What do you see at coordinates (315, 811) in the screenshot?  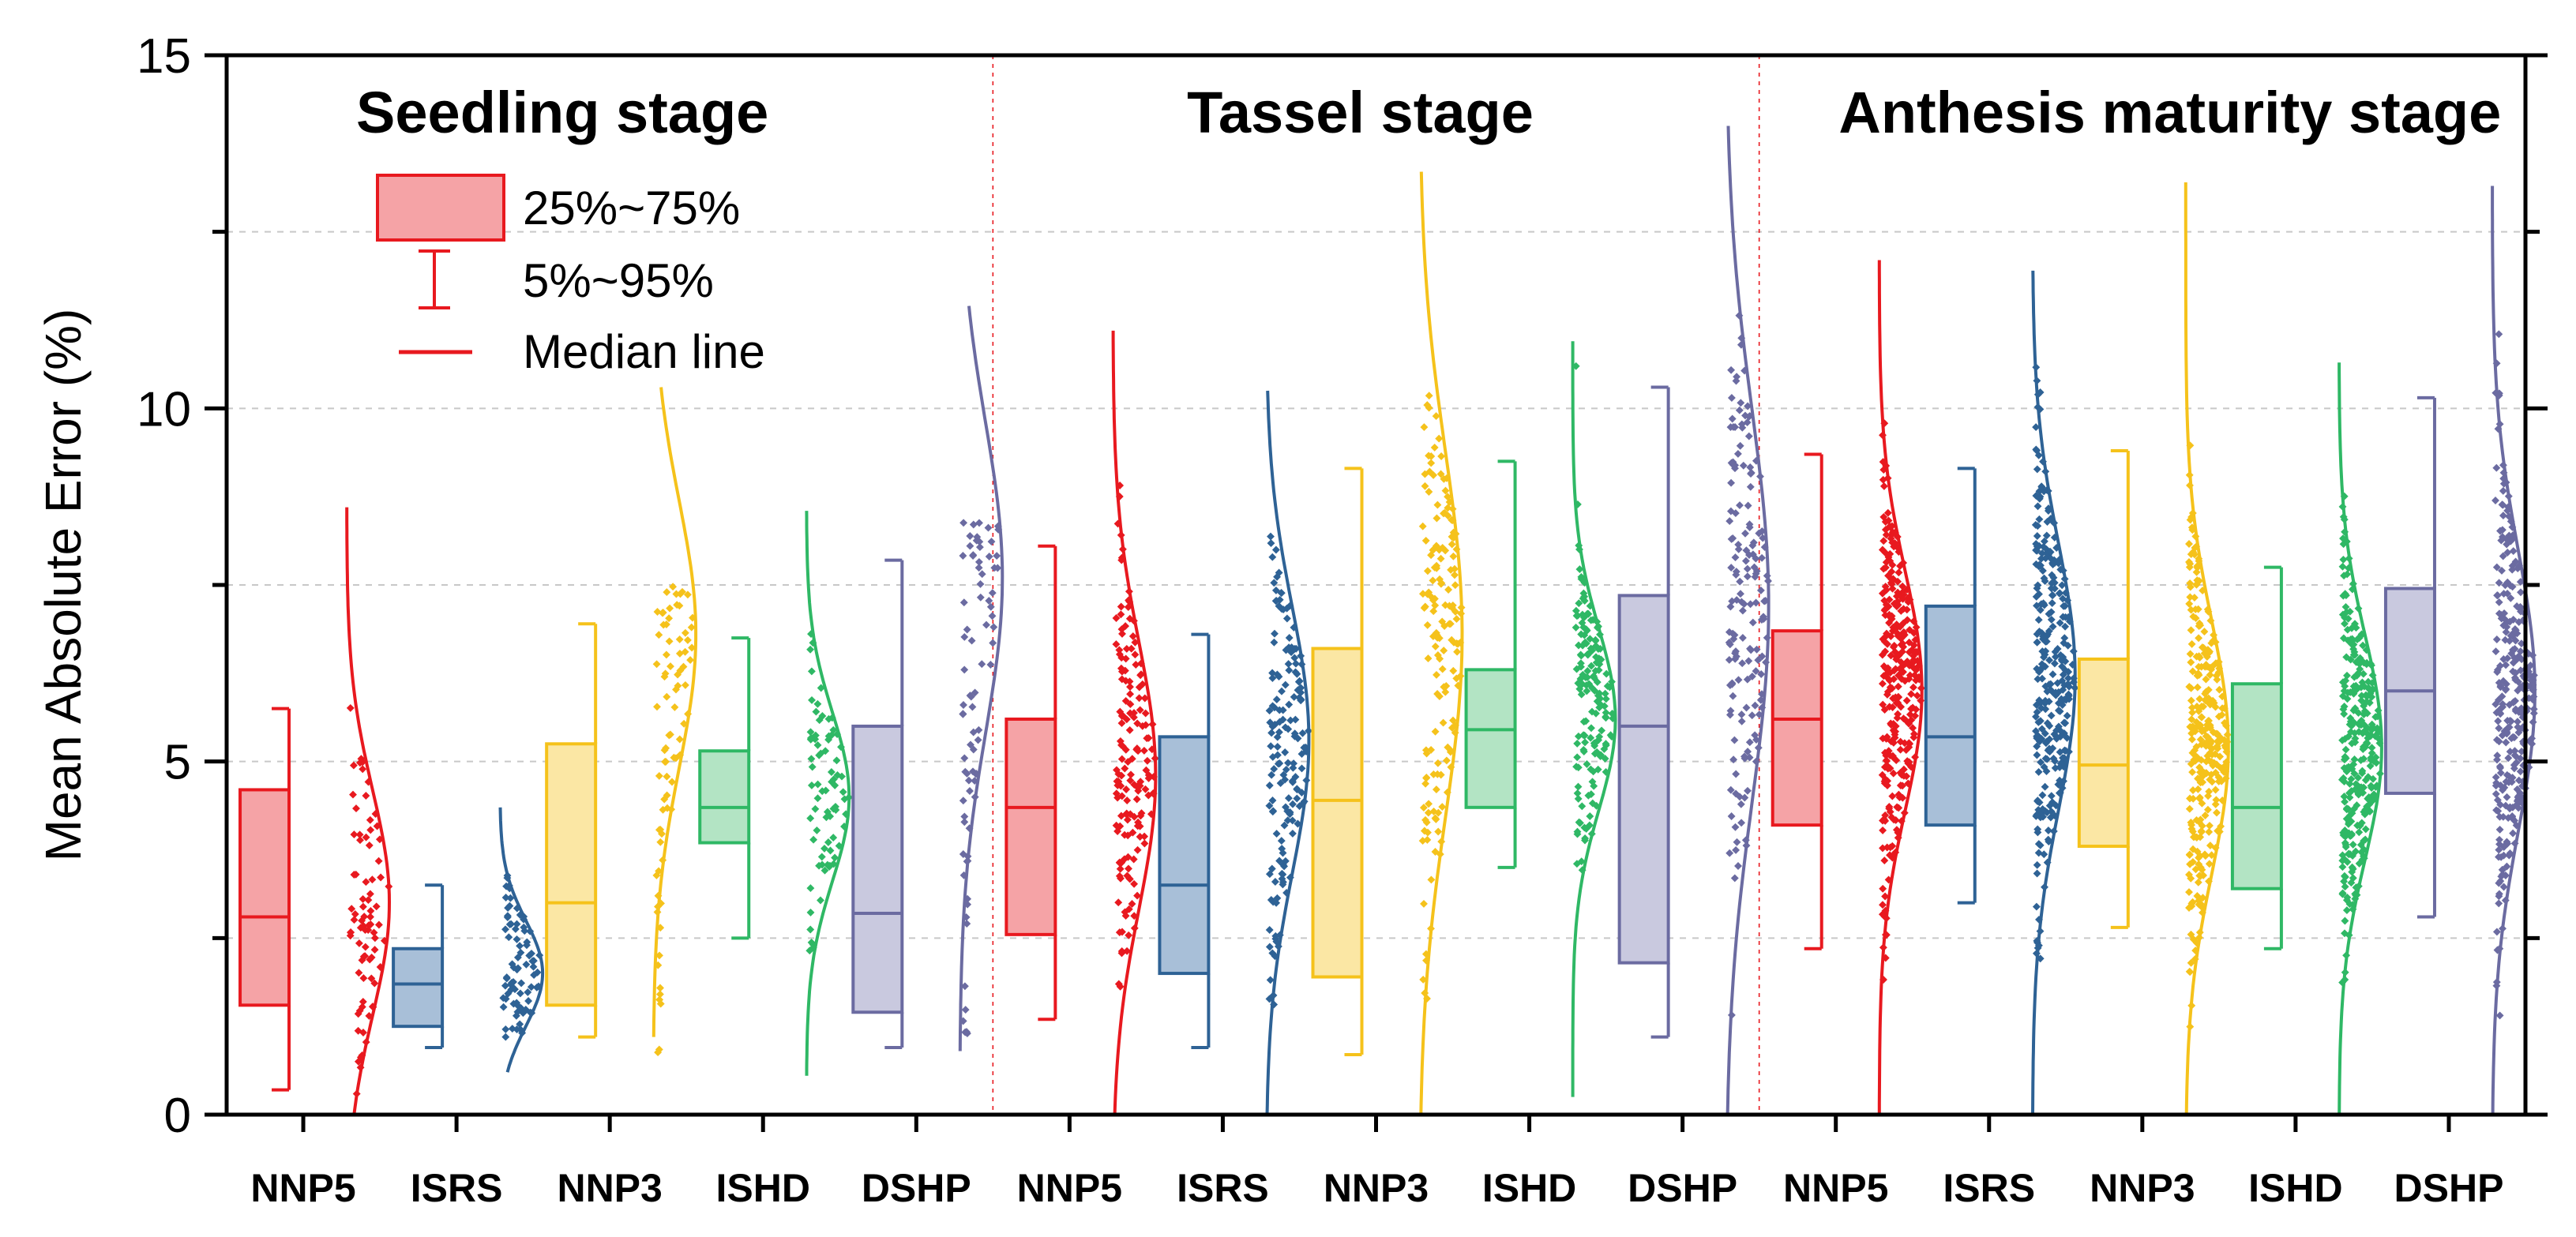 I see `series-nnp5` at bounding box center [315, 811].